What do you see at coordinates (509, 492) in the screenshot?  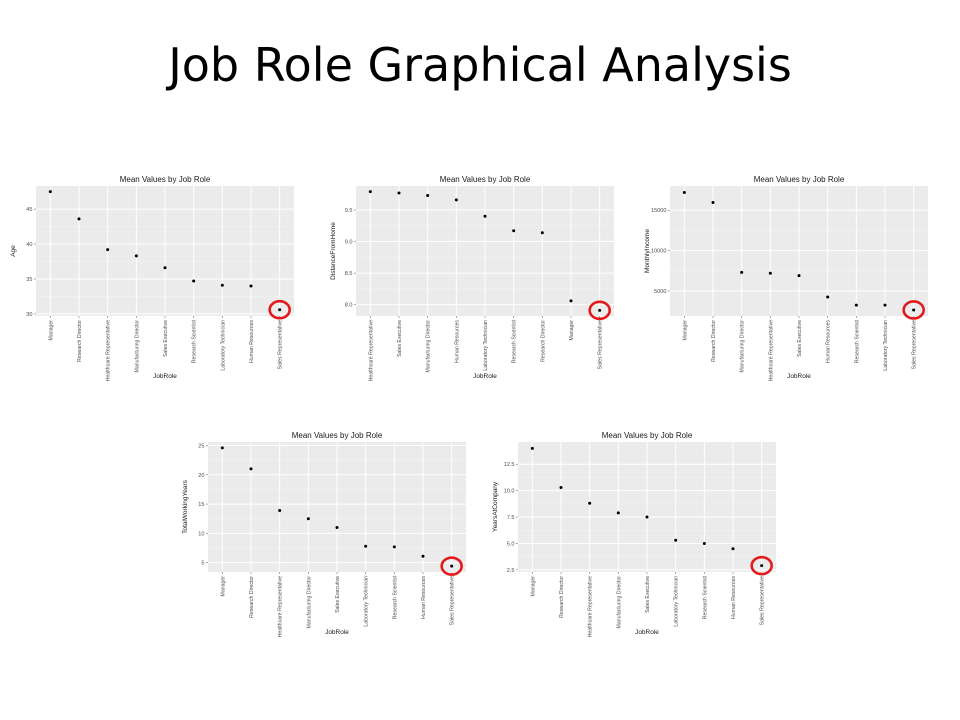 I see `y-tick-label: 10.0` at bounding box center [509, 492].